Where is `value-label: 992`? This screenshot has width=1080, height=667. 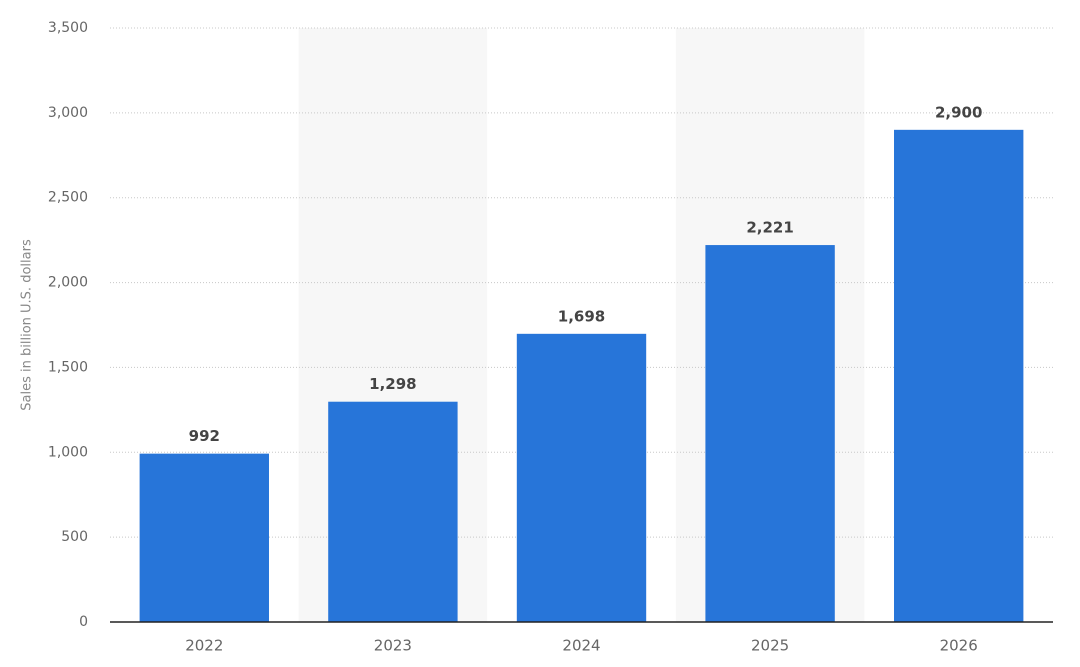 value-label: 992 is located at coordinates (204, 436).